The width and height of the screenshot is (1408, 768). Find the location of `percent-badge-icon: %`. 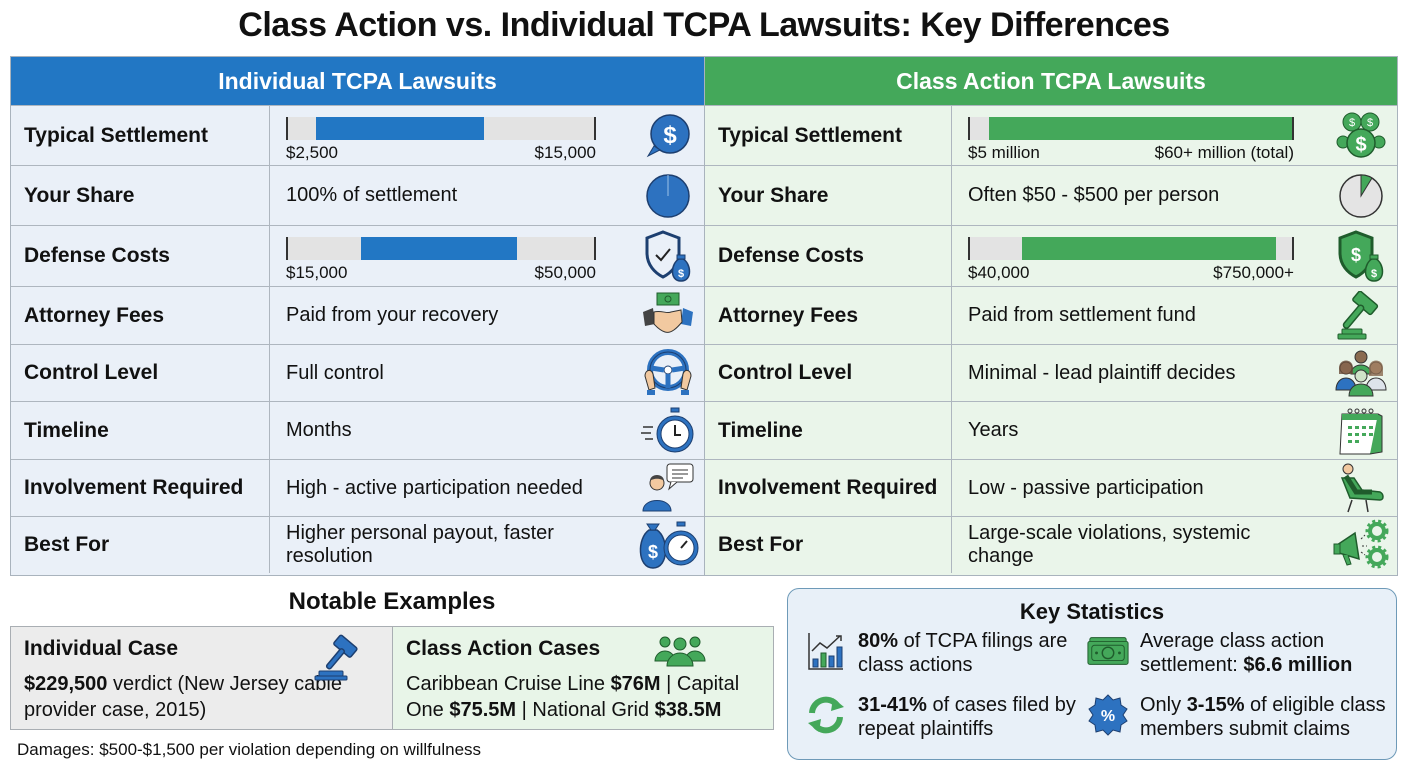

percent-badge-icon: % is located at coordinates (1108, 715).